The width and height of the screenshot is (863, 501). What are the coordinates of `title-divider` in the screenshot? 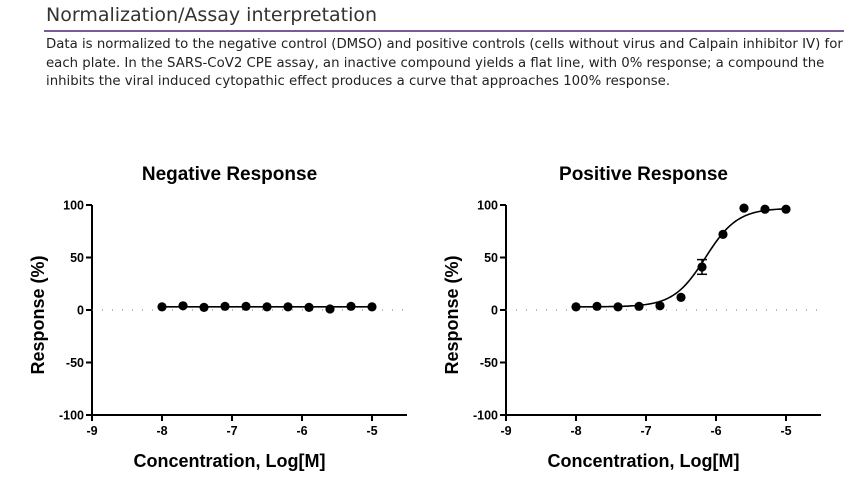 It's located at (444, 31).